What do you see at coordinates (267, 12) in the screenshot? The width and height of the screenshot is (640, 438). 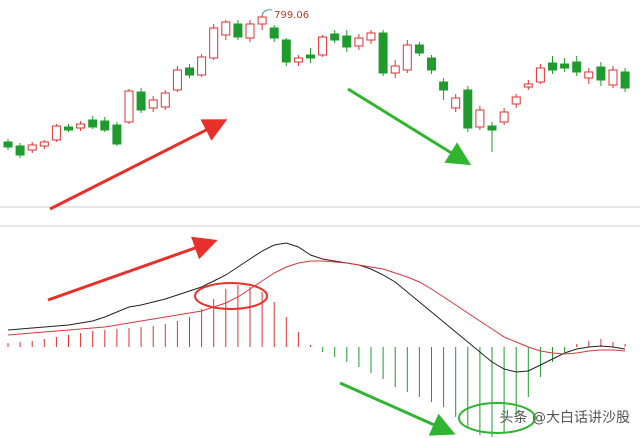 I see `annotation-leader` at bounding box center [267, 12].